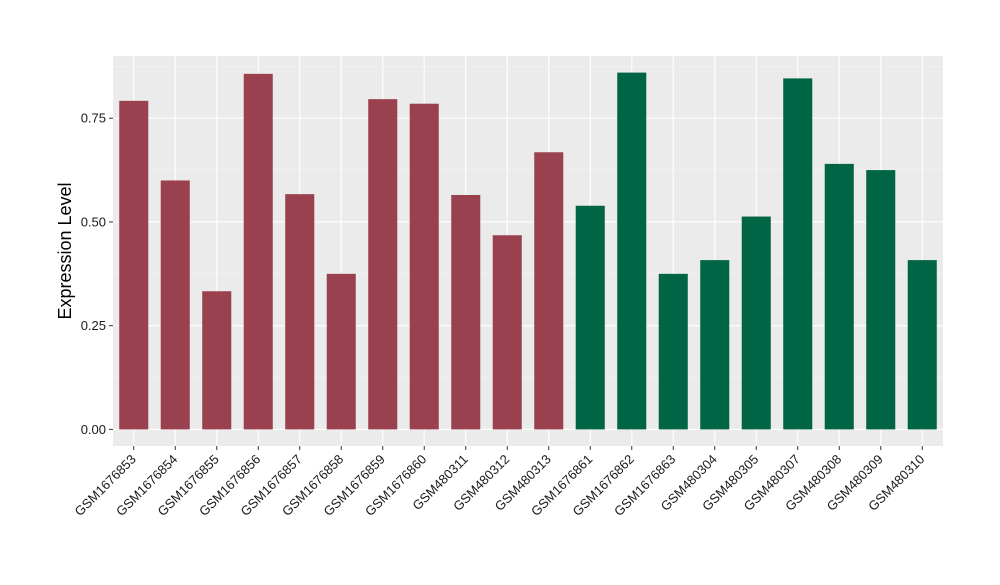  What do you see at coordinates (383, 264) in the screenshot?
I see `bar-gsm1676859` at bounding box center [383, 264].